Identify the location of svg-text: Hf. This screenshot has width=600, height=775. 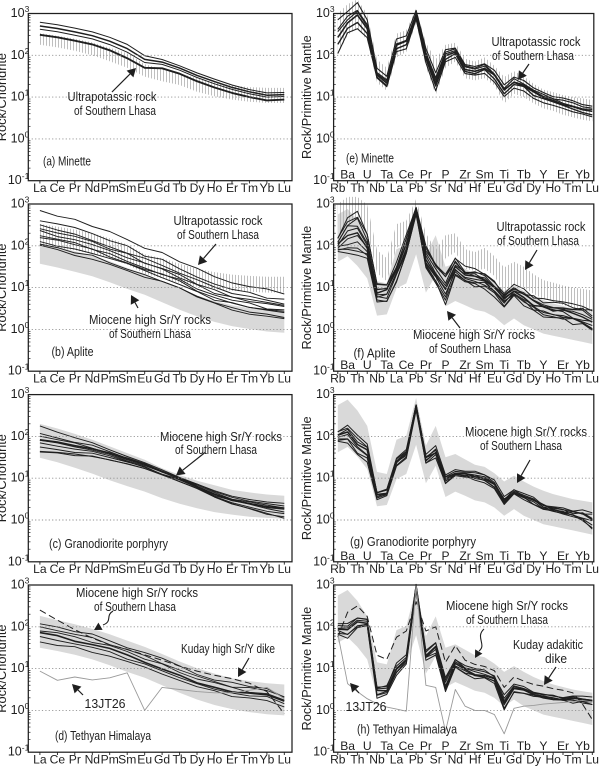
(475, 188).